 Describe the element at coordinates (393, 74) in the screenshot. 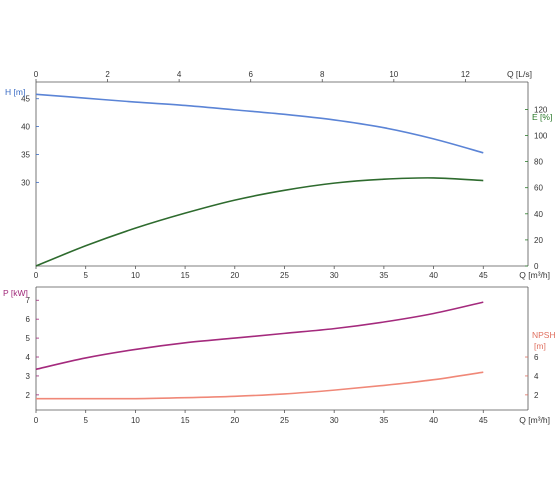

I see `top-axis-tick-label: 10` at that location.